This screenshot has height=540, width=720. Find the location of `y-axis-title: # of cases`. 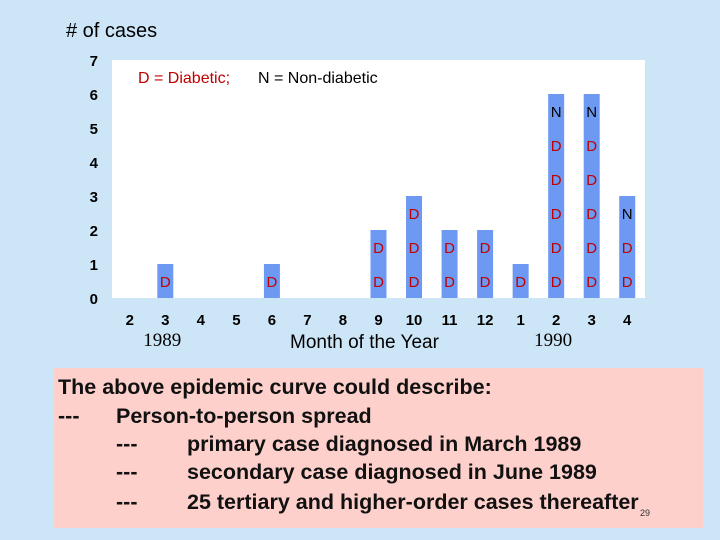

y-axis-title: # of cases is located at coordinates (112, 31).